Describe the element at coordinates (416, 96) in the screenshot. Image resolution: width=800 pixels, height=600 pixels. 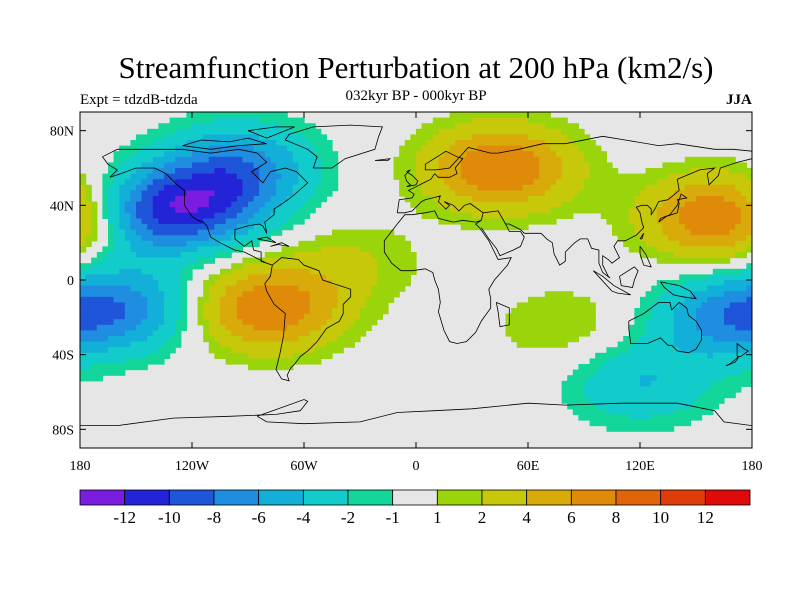
I see `chart-subtitle: 032kyr BP - 000kyr BP` at that location.